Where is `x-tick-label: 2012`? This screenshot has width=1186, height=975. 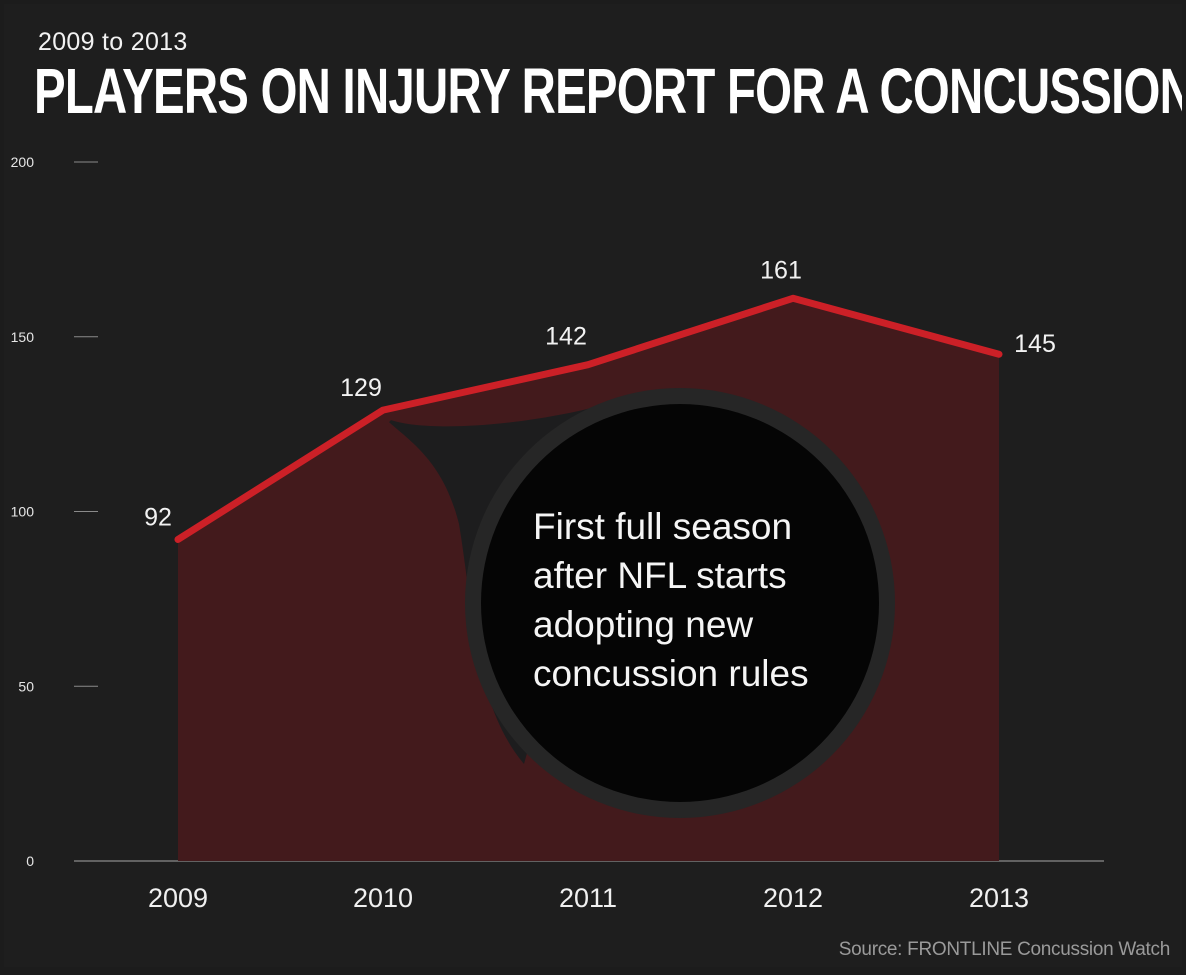
x-tick-label: 2012 is located at coordinates (793, 898).